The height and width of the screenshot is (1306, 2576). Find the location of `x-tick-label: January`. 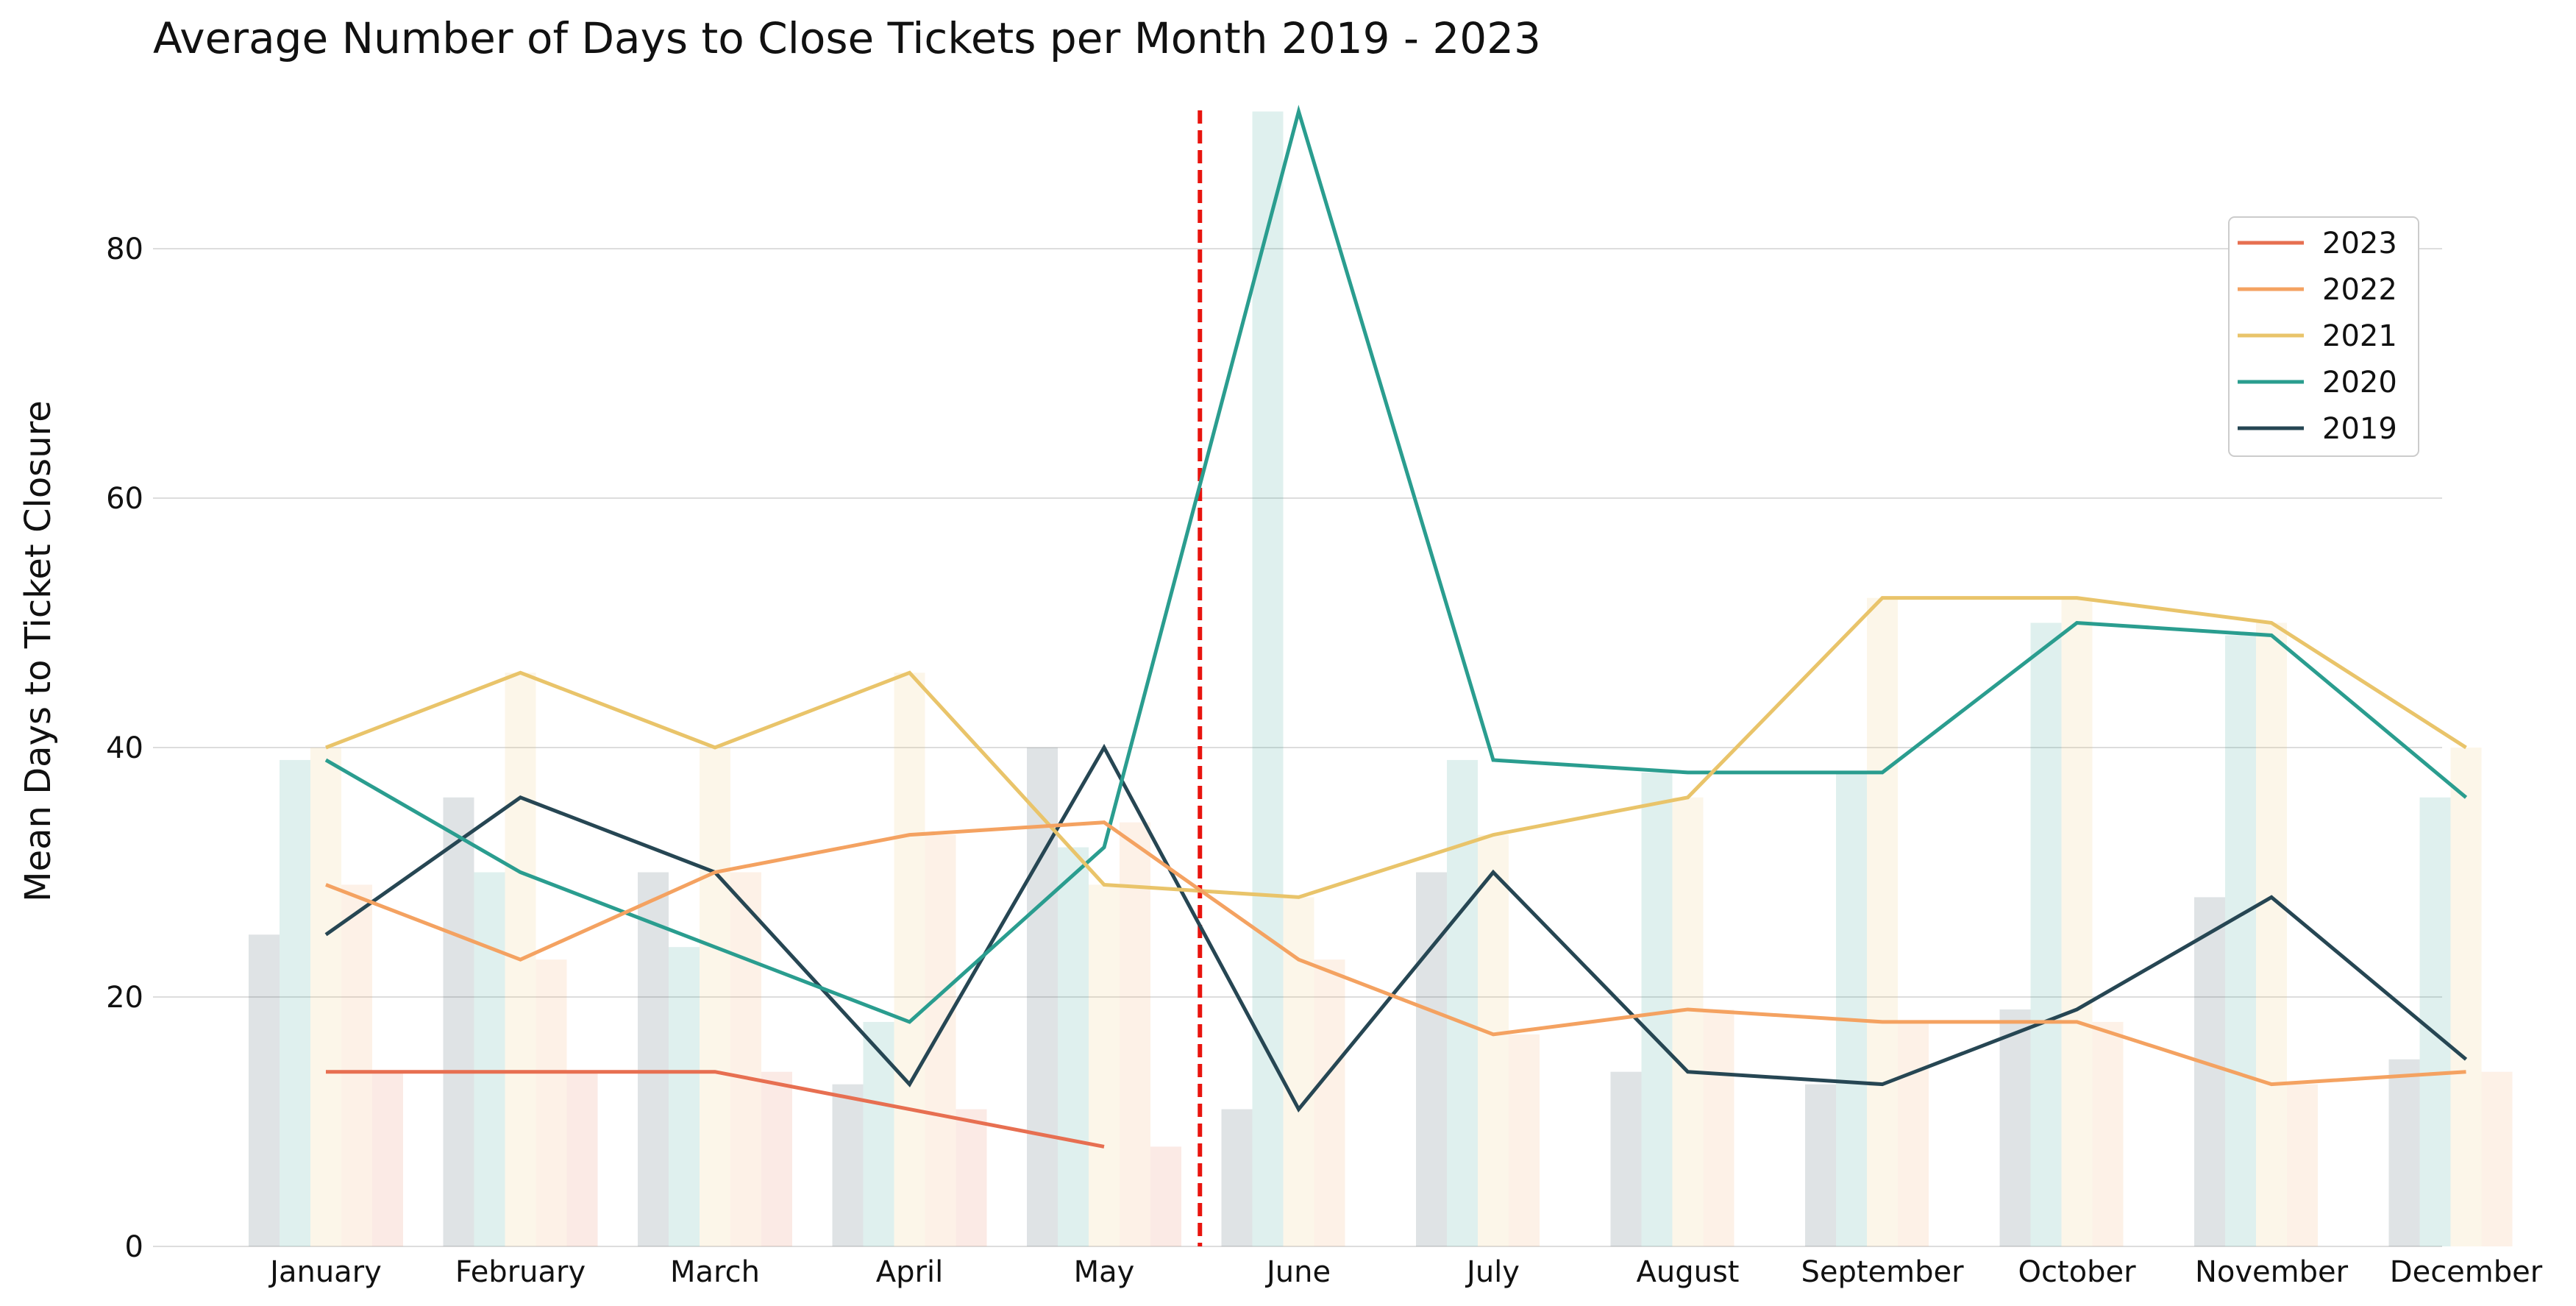

x-tick-label: January is located at coordinates (325, 1272).